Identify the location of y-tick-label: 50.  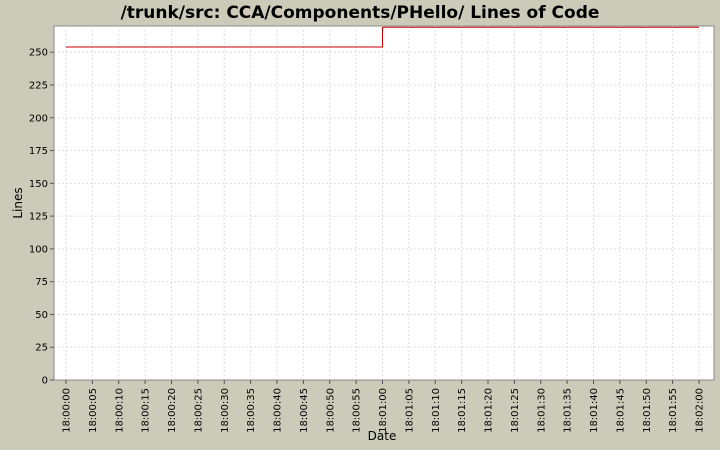
(41, 315).